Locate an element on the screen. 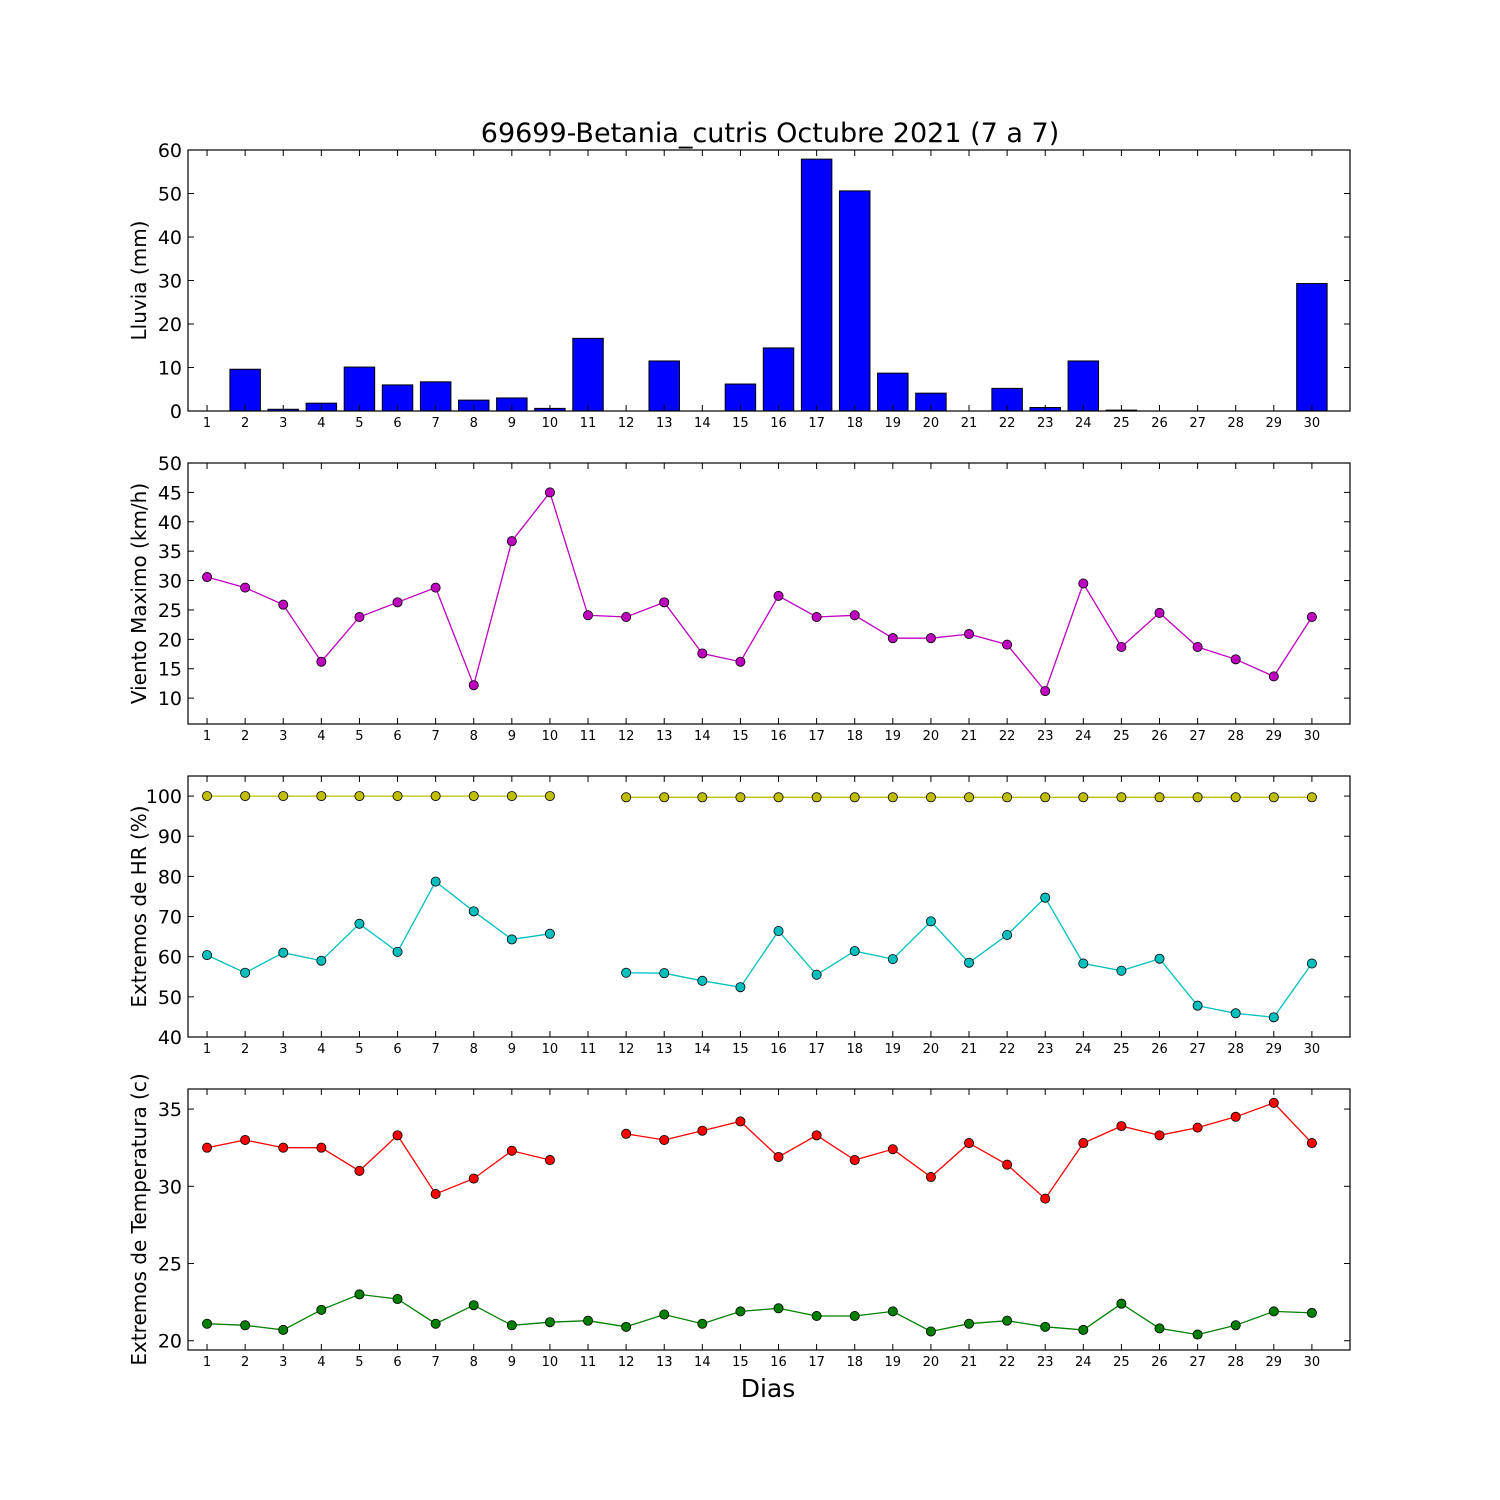 The width and height of the screenshot is (1500, 1500). humidity-xtick-label: 5 is located at coordinates (359, 1049).